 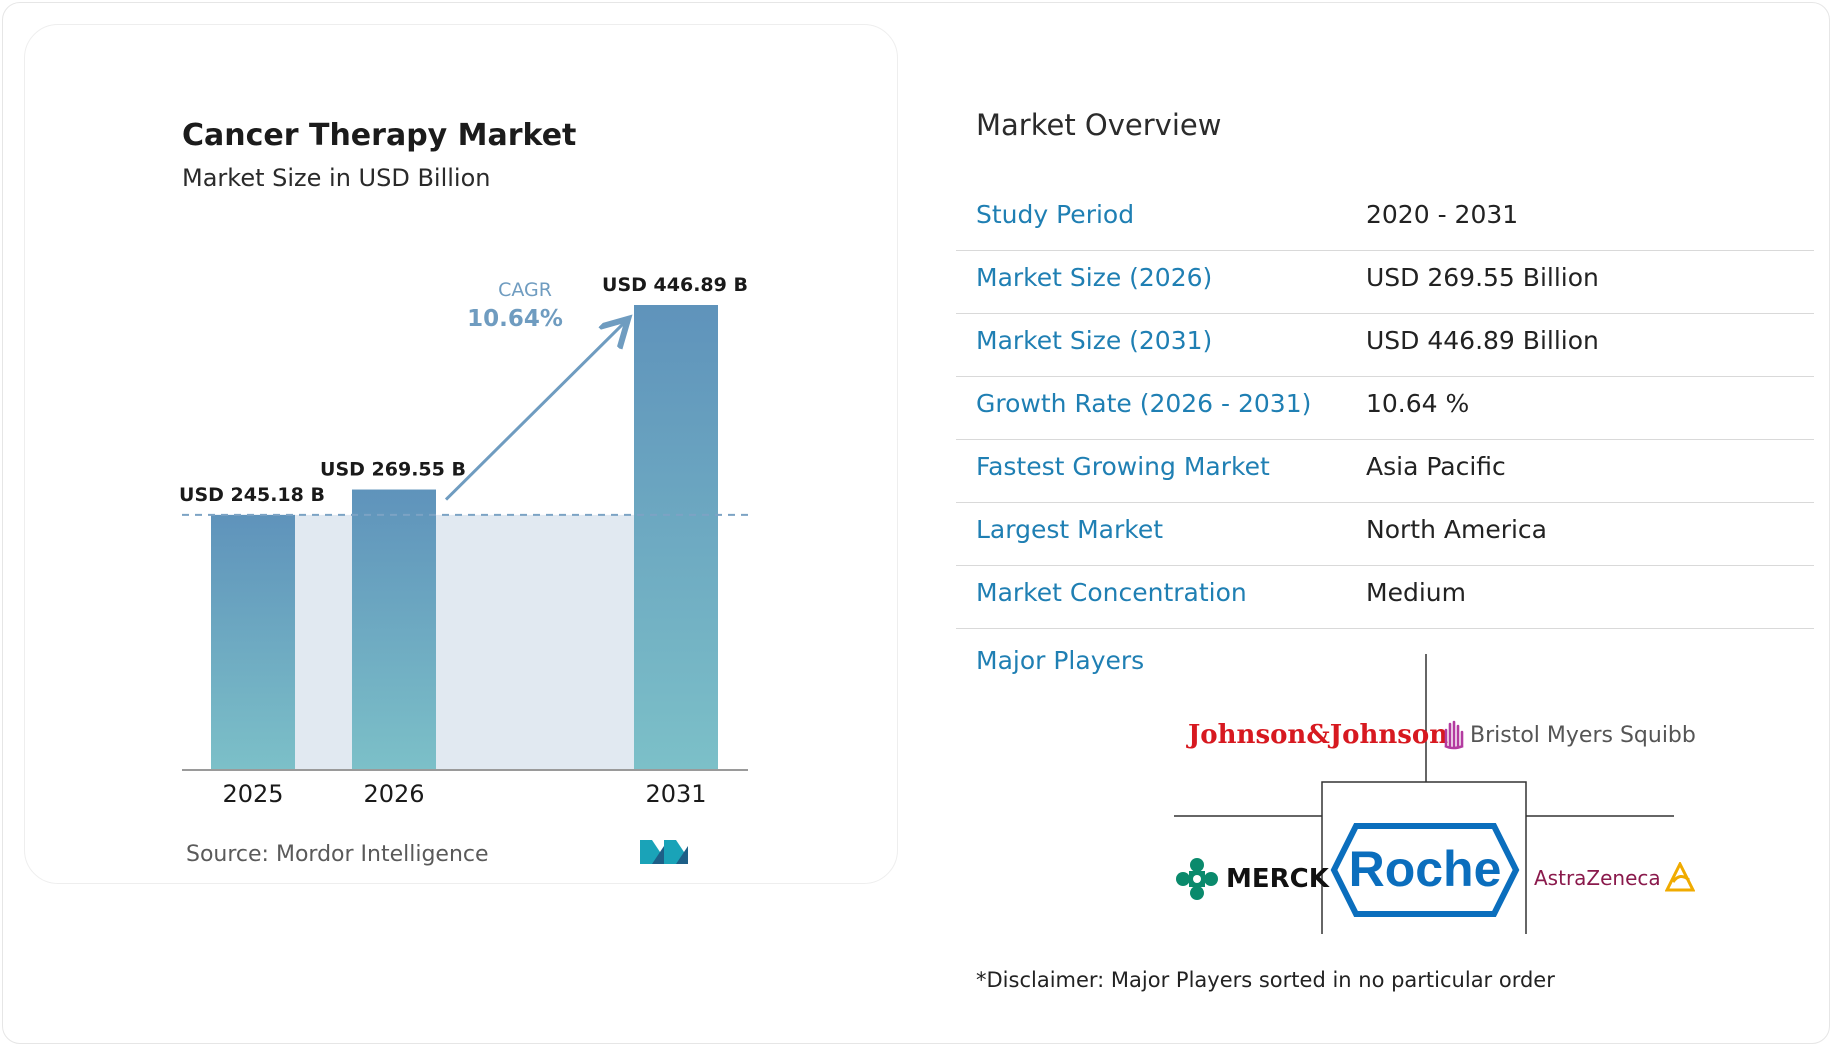 I want to click on merck-name: MERCK, so click(x=1277, y=879).